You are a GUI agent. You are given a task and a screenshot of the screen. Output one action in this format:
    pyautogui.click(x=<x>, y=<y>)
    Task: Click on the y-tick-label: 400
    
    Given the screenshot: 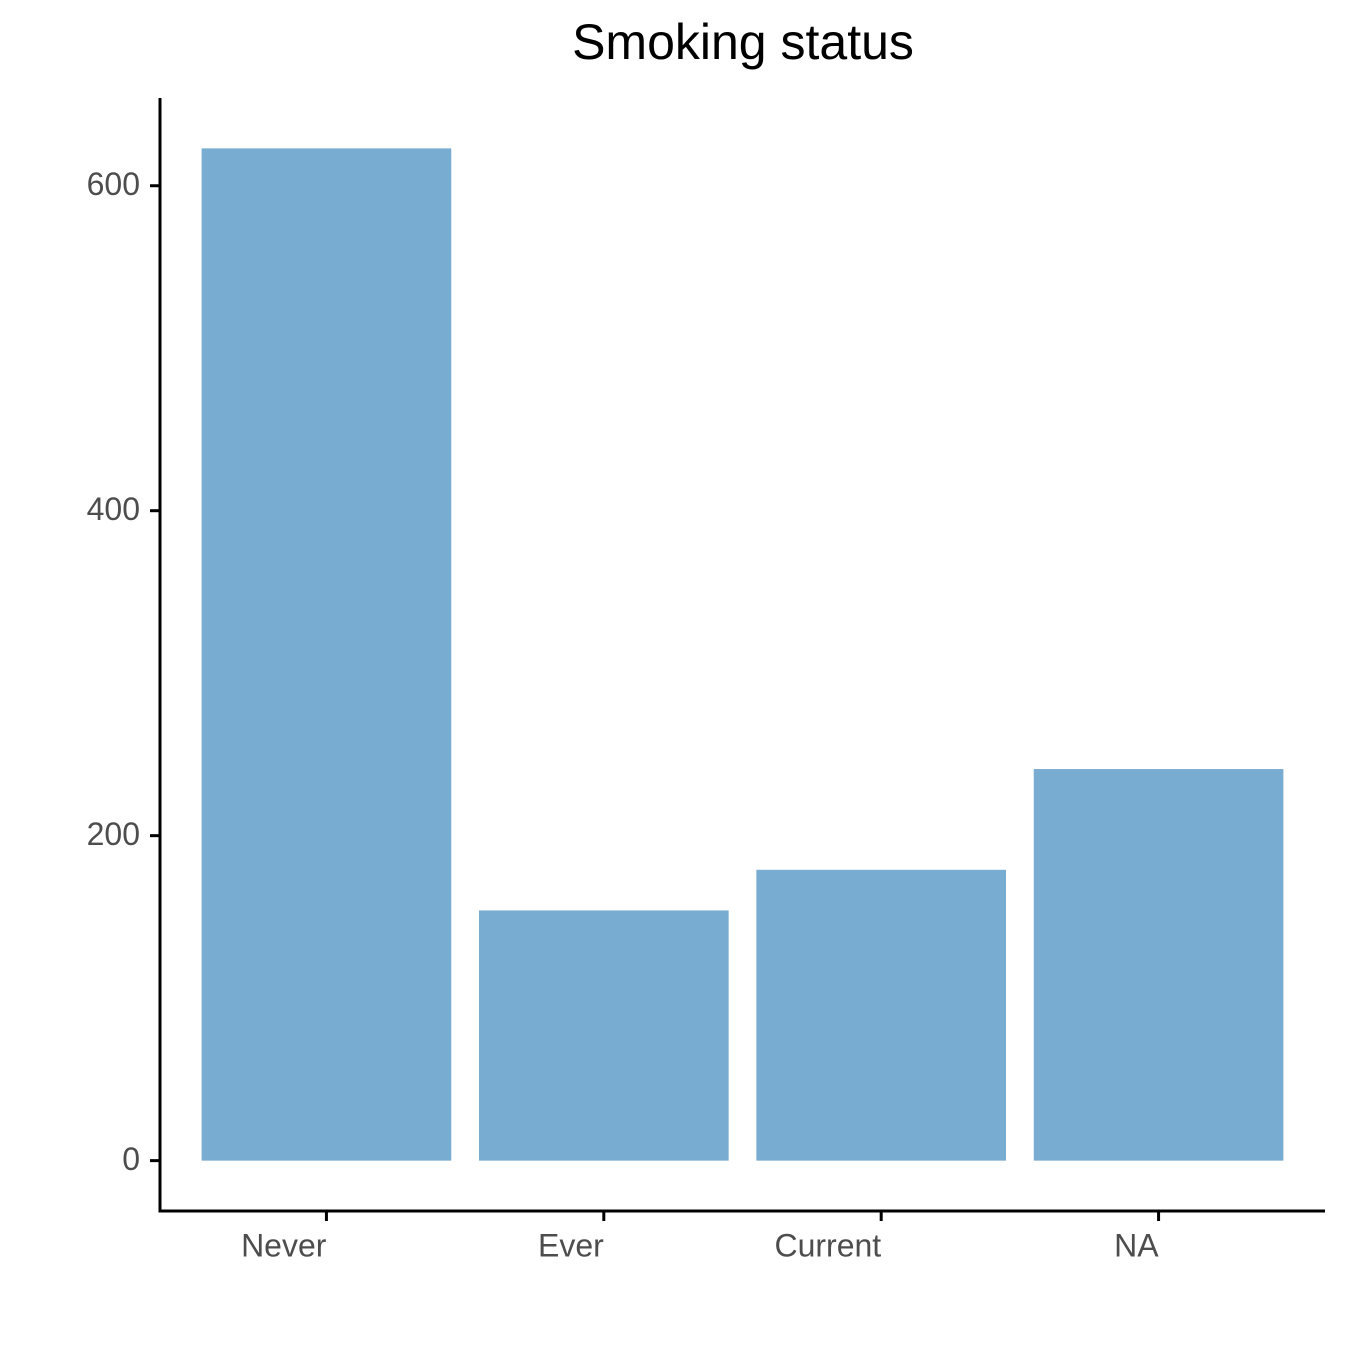 What is the action you would take?
    pyautogui.click(x=113, y=509)
    